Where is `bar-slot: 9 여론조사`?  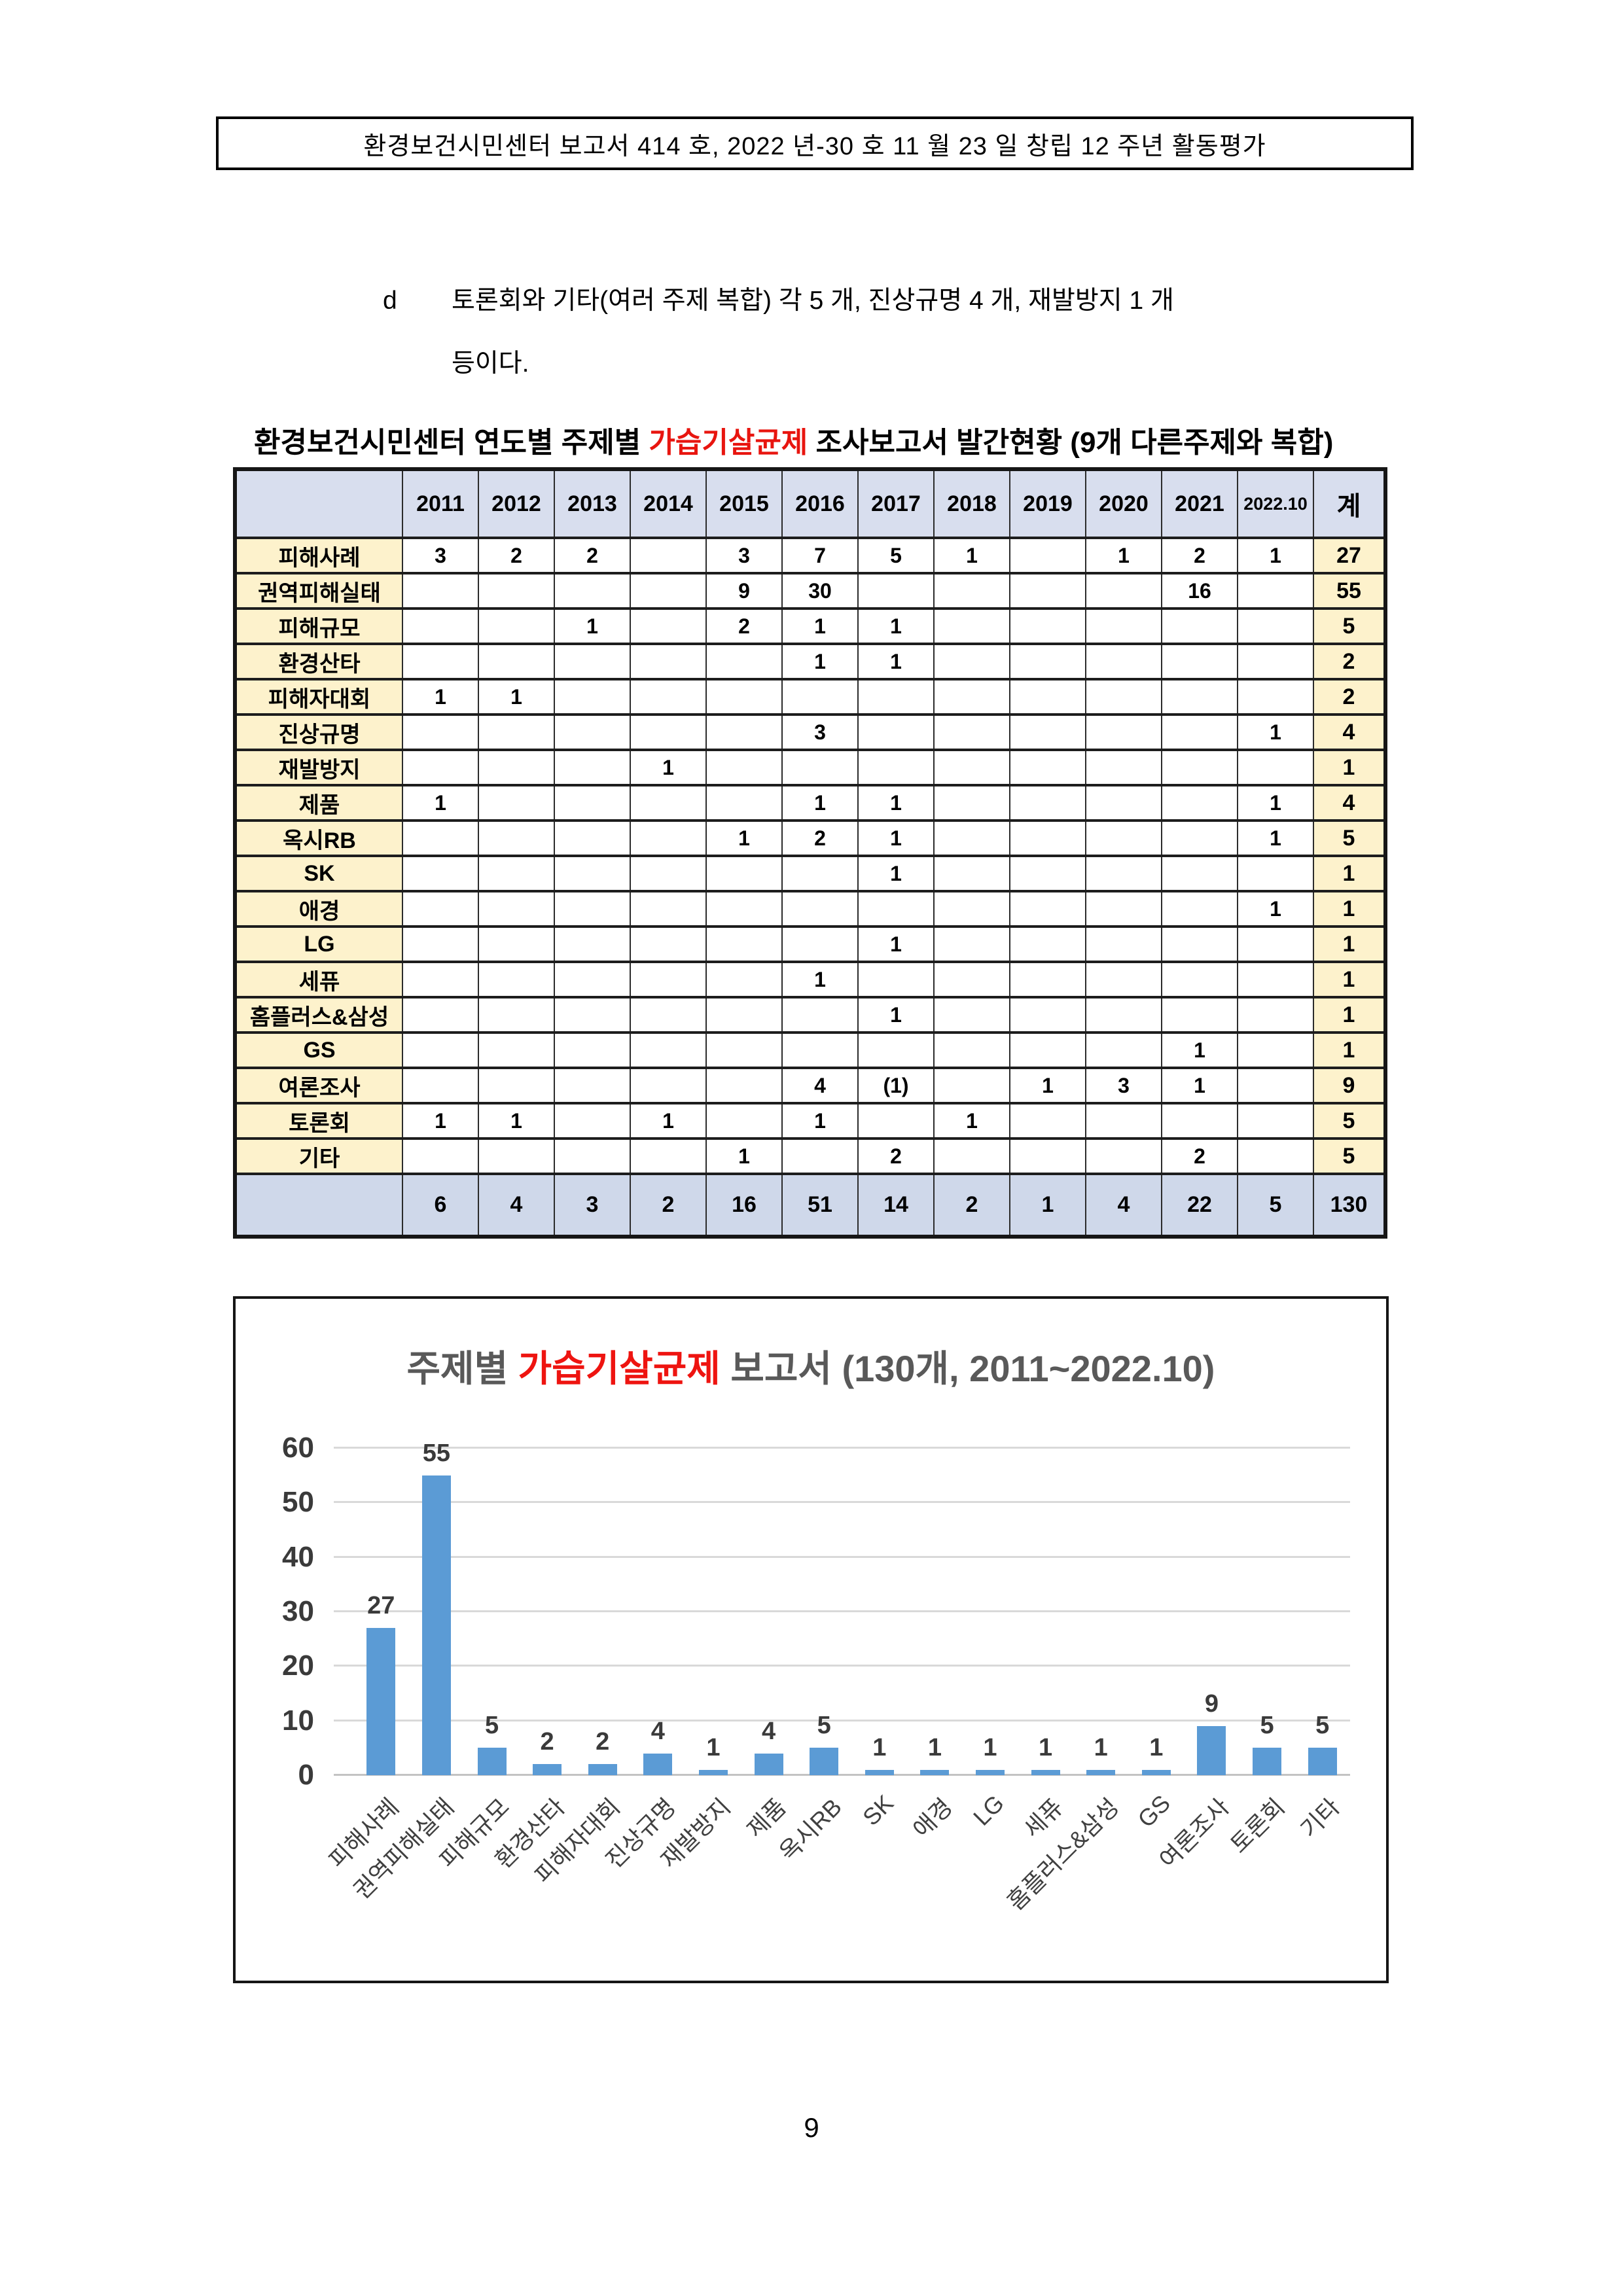 bar-slot: 9 여론조사 is located at coordinates (1197, 1661).